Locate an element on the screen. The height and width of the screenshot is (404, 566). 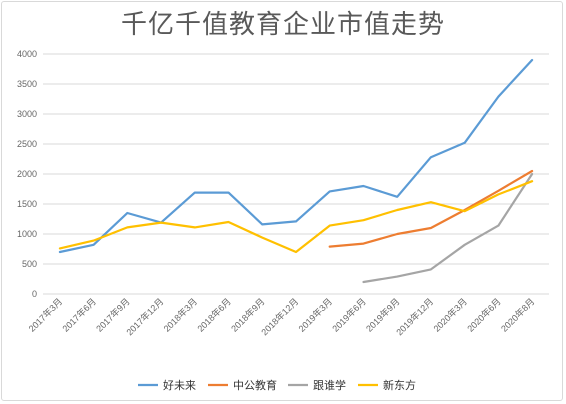
x-tick-label: 2020年3月 is located at coordinates (450, 315).